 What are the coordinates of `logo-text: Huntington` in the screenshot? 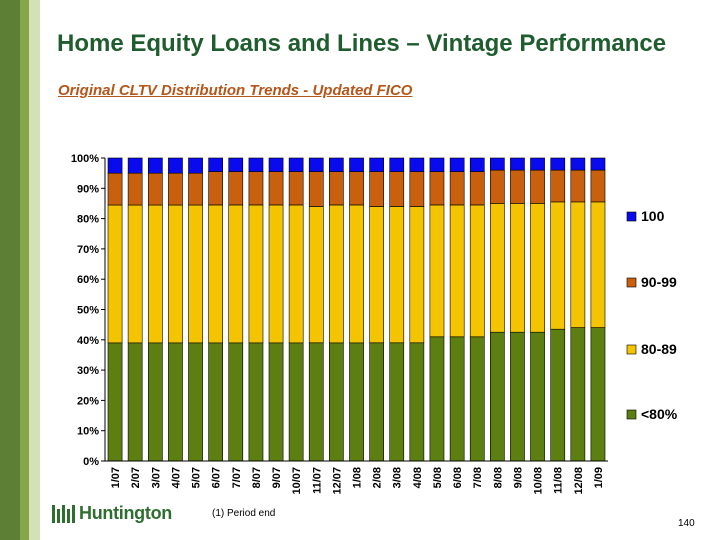 It's located at (125, 513).